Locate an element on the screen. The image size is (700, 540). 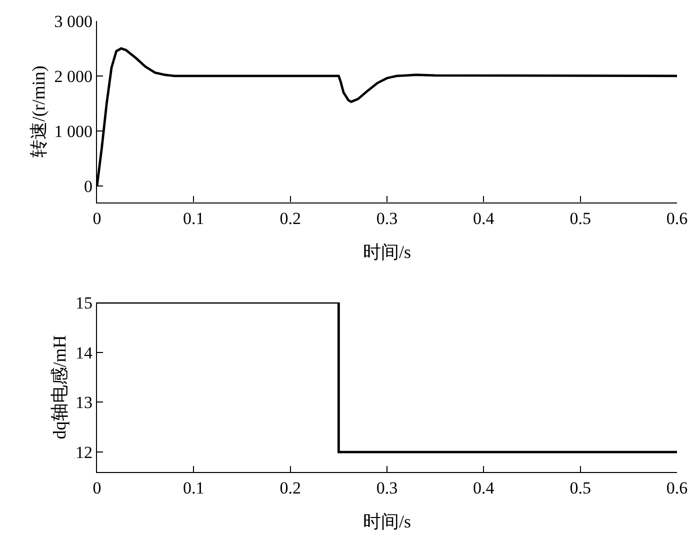
y-tick-label: 15 is located at coordinates (84, 302).